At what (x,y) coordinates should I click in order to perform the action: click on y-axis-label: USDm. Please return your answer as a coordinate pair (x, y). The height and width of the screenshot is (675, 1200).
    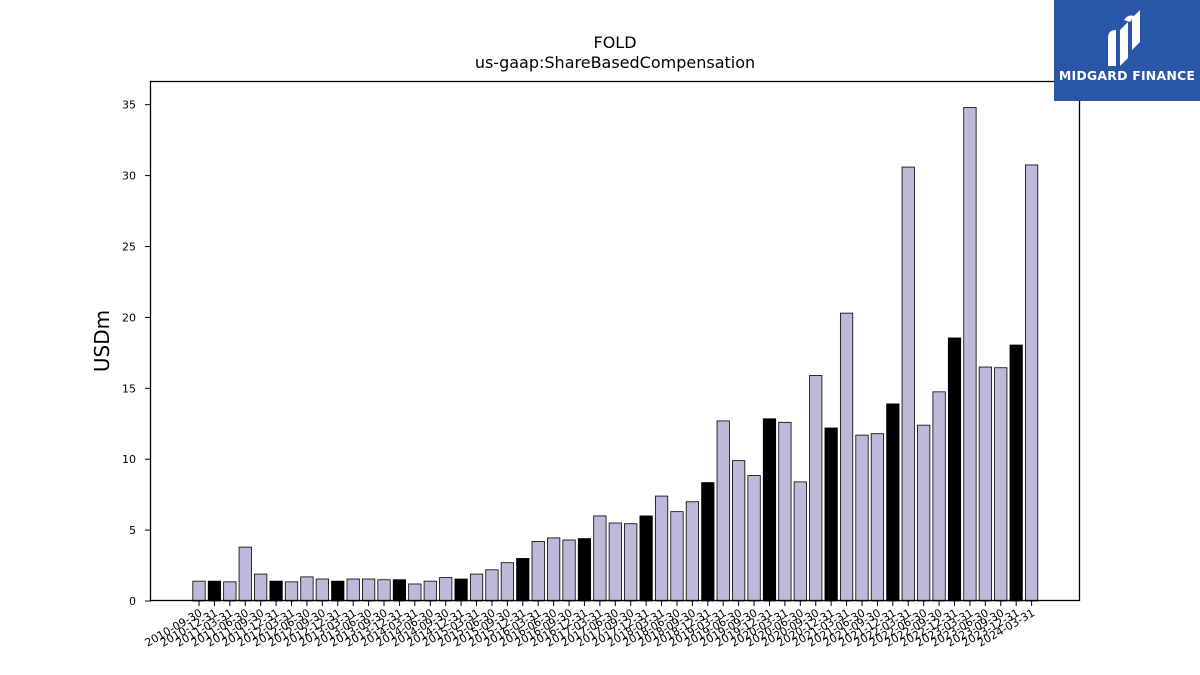
    Looking at the image, I should click on (102, 341).